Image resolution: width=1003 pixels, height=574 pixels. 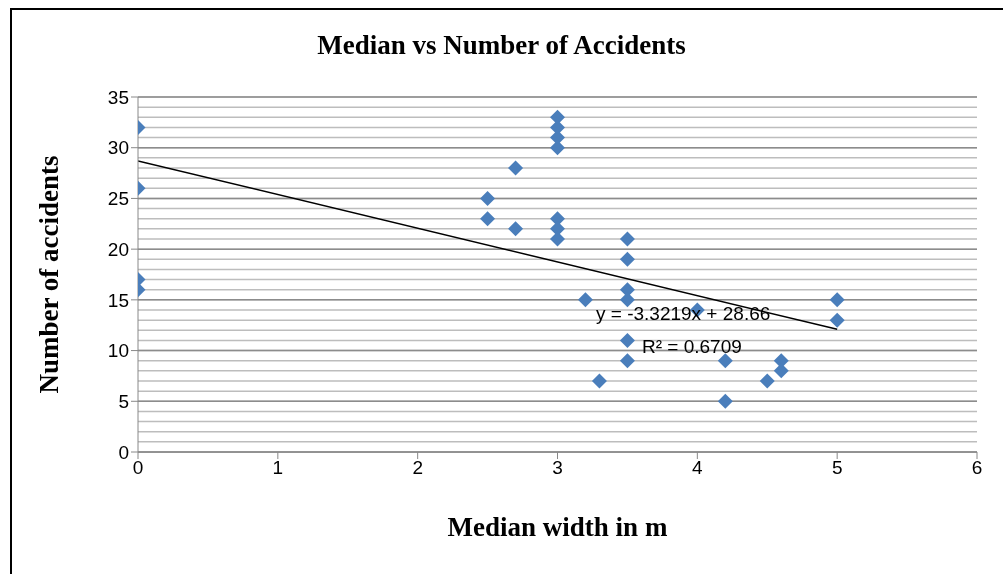 I want to click on annotation: y = -3.3219x + 28.66, so click(x=683, y=314).